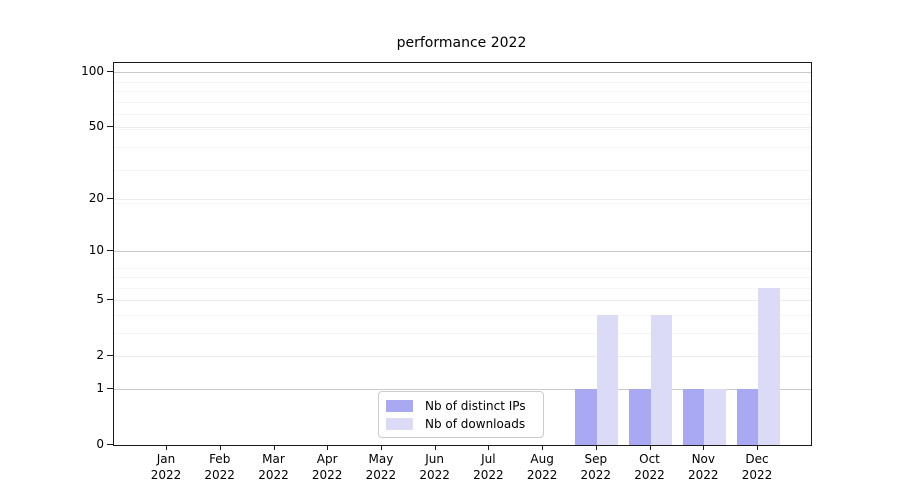  What do you see at coordinates (96, 126) in the screenshot?
I see `y-tick-label: 50` at bounding box center [96, 126].